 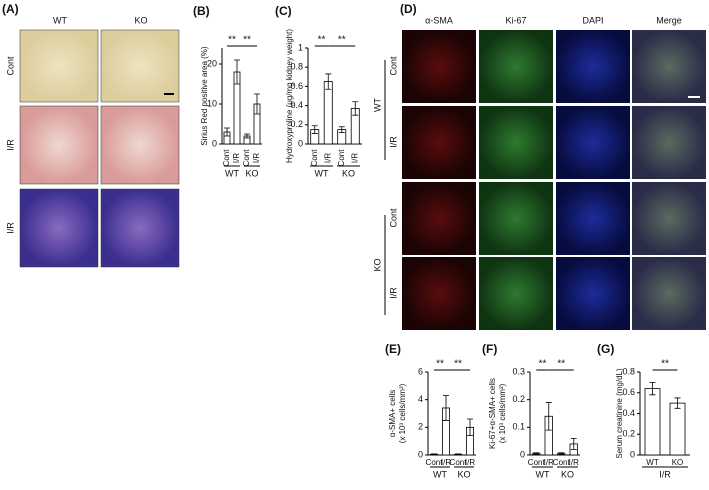 I want to click on y-tick-label: 2, so click(x=420, y=427).